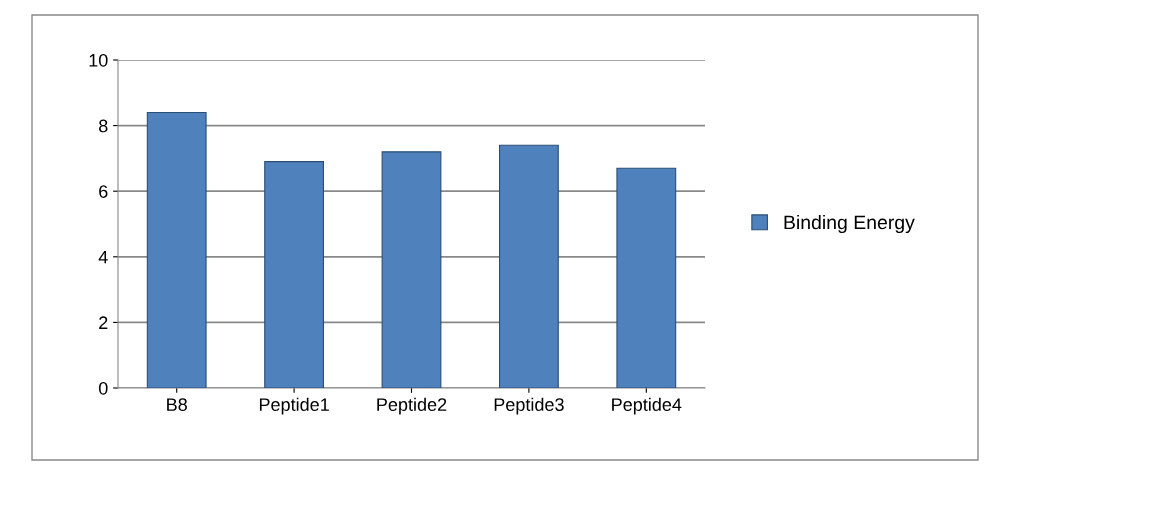 This screenshot has width=1155, height=509. Describe the element at coordinates (103, 257) in the screenshot. I see `y-tick-label: 4` at that location.